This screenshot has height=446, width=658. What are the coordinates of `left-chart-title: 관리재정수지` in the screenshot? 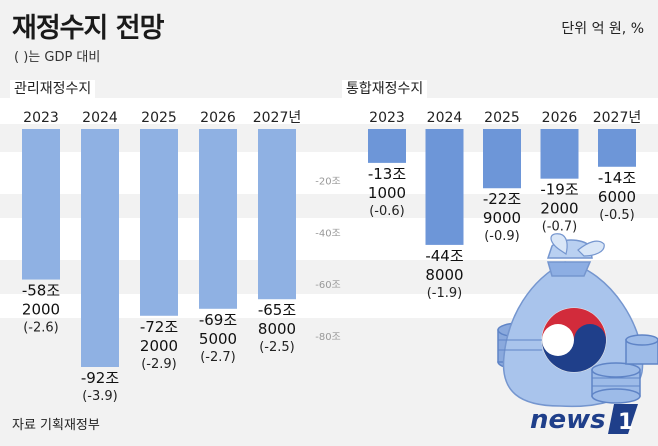 It's located at (53, 89).